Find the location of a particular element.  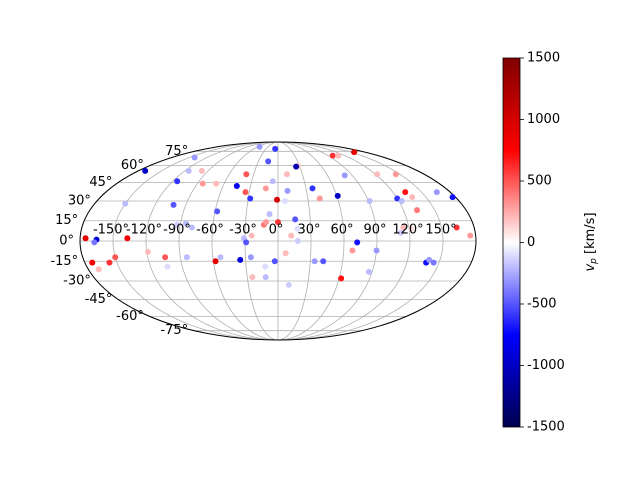

colorbar-axis: -1500 -1000 -500 0 500 1000 1500 vp [km/s] is located at coordinates (559, 243).